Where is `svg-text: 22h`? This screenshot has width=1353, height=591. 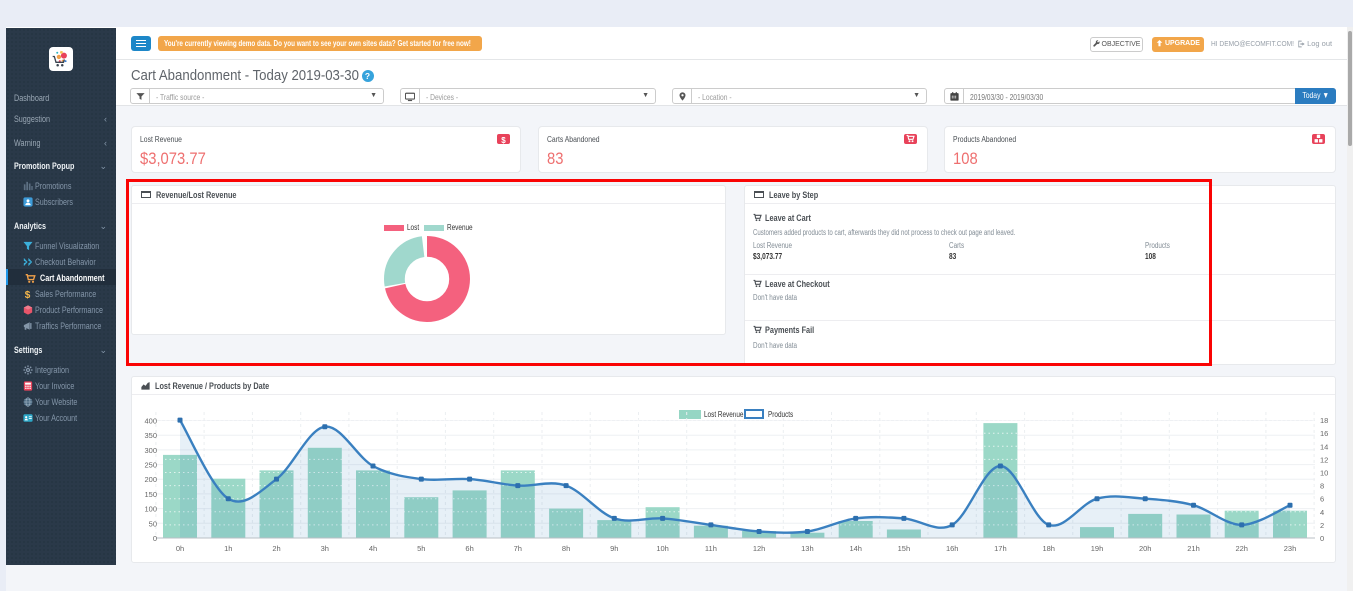 svg-text: 22h is located at coordinates (1241, 548).